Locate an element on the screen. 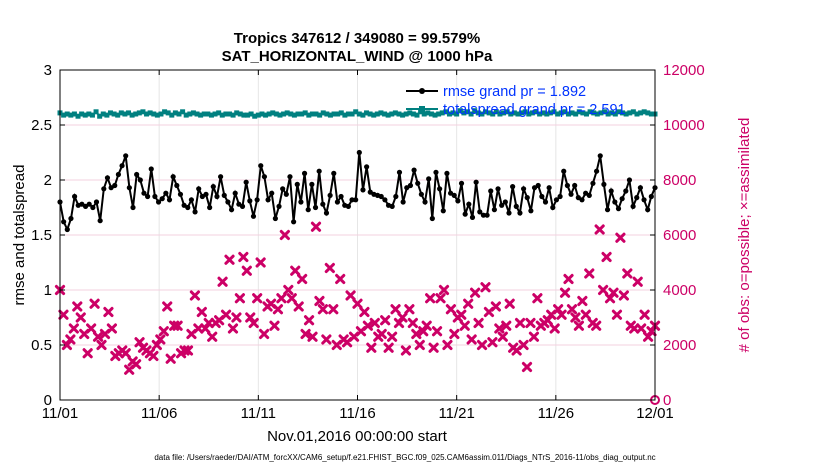  rmse-series is located at coordinates (357, 191).